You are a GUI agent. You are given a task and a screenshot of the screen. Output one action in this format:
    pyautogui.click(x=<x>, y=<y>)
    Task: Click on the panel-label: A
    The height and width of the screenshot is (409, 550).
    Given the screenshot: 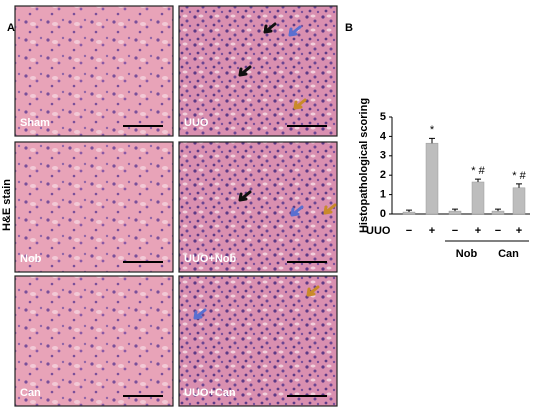 What is the action you would take?
    pyautogui.click(x=11, y=28)
    